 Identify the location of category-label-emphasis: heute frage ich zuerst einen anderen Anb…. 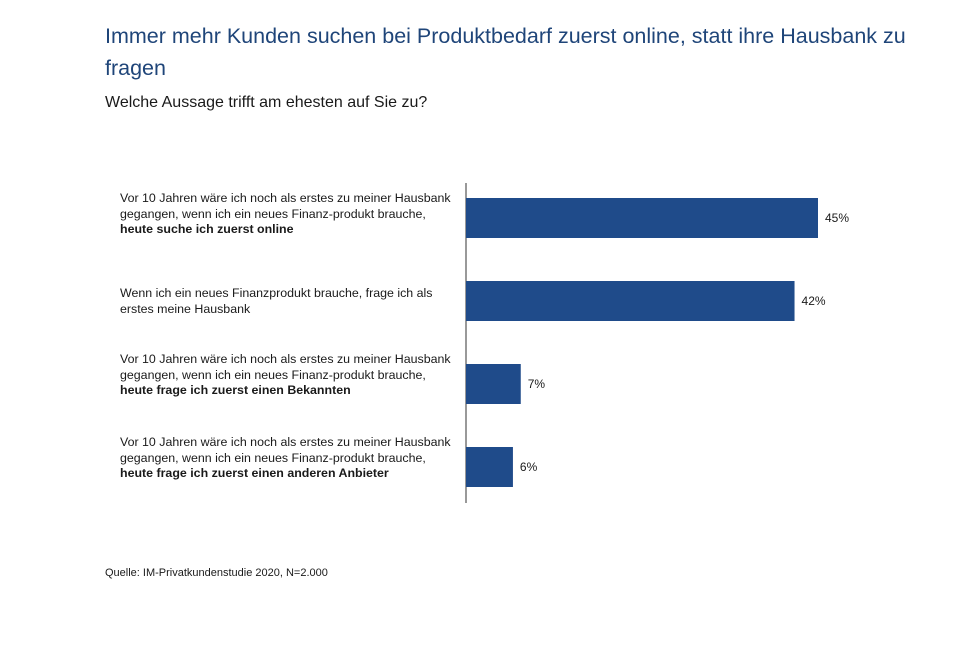
(254, 473).